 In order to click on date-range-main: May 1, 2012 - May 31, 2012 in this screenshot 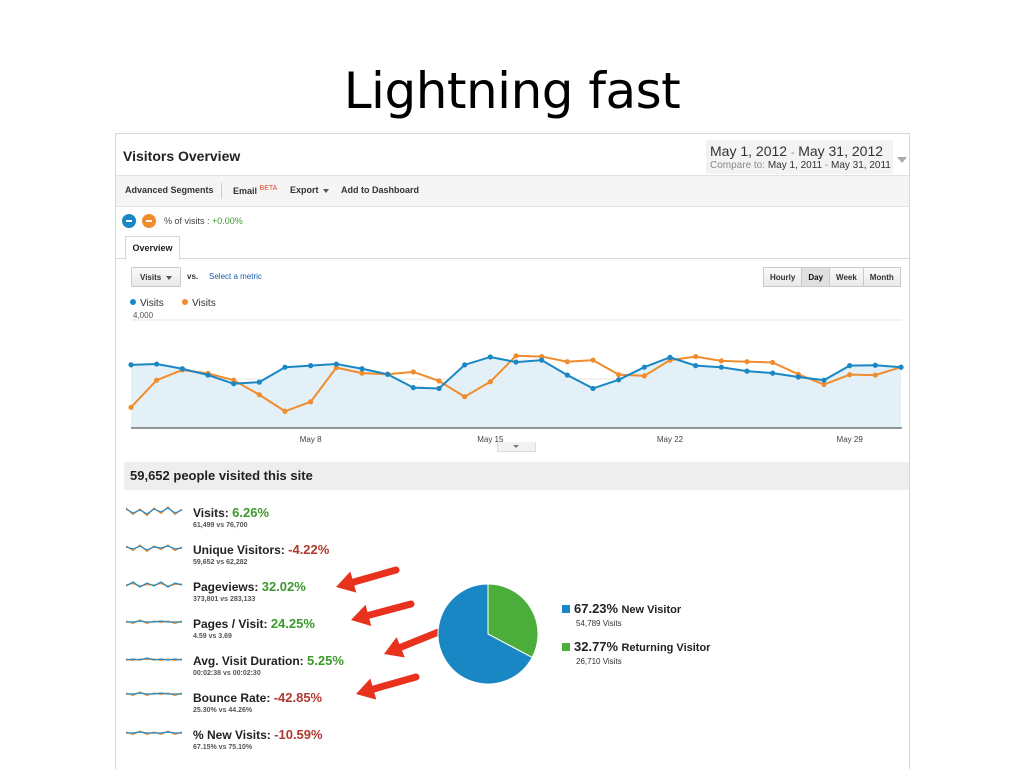, I will do `click(796, 151)`.